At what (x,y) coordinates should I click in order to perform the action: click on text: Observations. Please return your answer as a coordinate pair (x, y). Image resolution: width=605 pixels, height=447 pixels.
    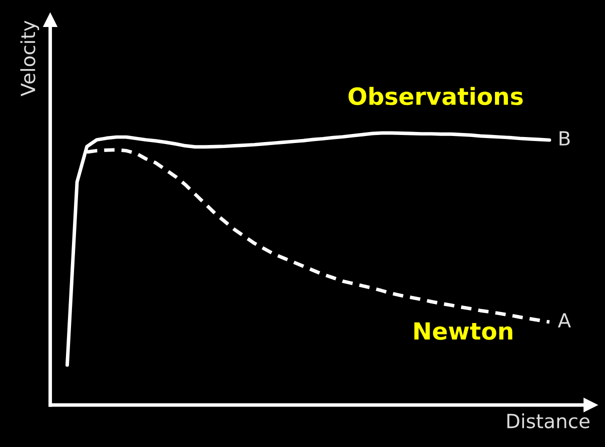
    Looking at the image, I should click on (435, 96).